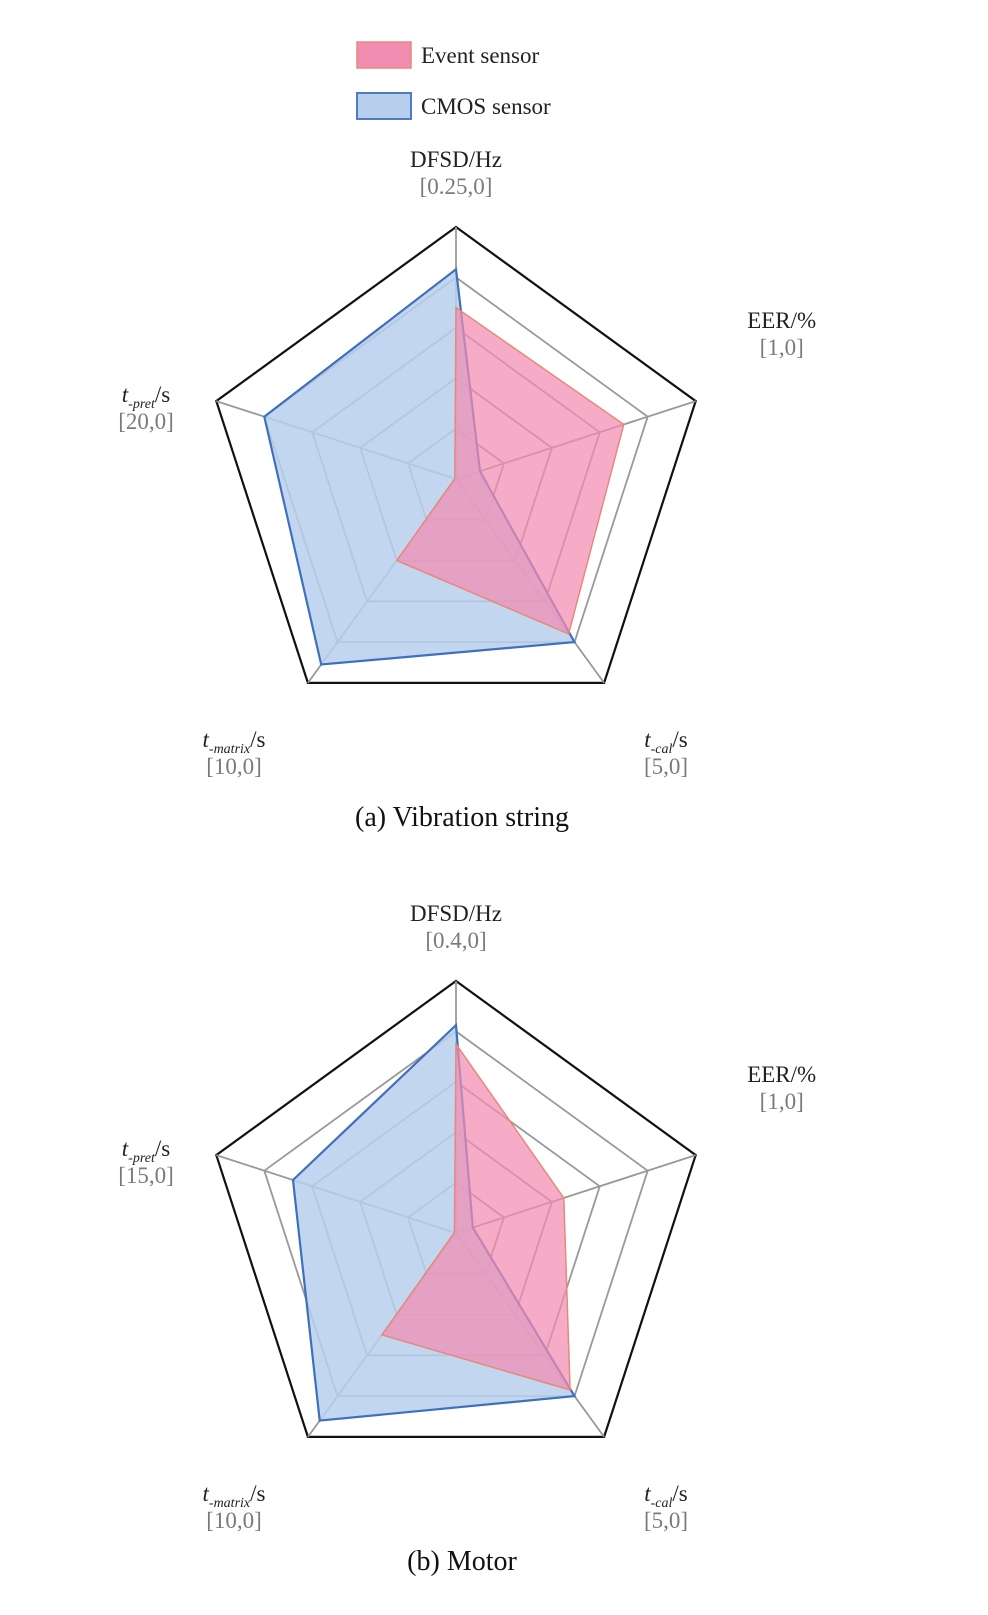  What do you see at coordinates (146, 421) in the screenshot?
I see `axis-range-4: [20,0]` at bounding box center [146, 421].